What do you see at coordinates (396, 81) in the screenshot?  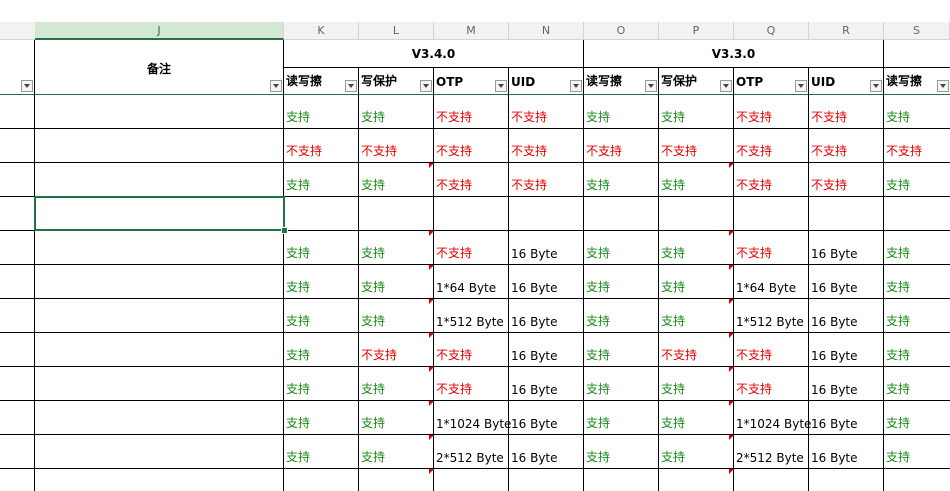 I see `subheader-cell: 写保护` at bounding box center [396, 81].